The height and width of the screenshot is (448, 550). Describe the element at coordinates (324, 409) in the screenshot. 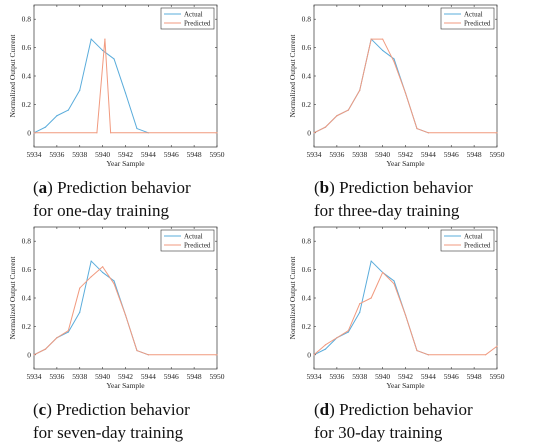

I see `caption-letter: d` at that location.